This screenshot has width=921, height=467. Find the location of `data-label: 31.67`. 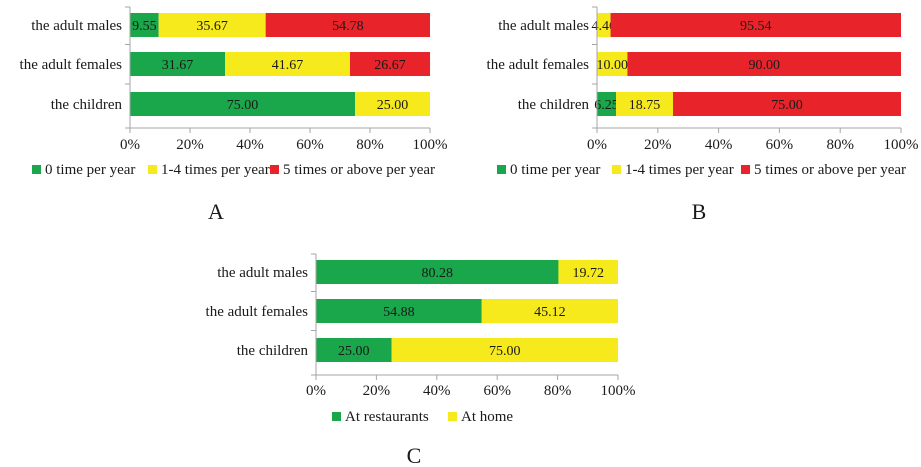

data-label: 31.67 is located at coordinates (178, 65).